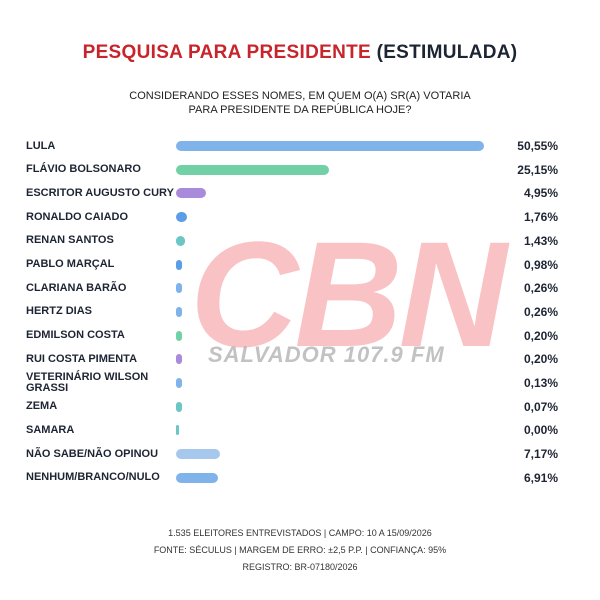 This screenshot has height=600, width=600. What do you see at coordinates (300, 533) in the screenshot?
I see `footer-line: 1.535 ELEITORES ENTREVISTADOS | CAMPO` at bounding box center [300, 533].